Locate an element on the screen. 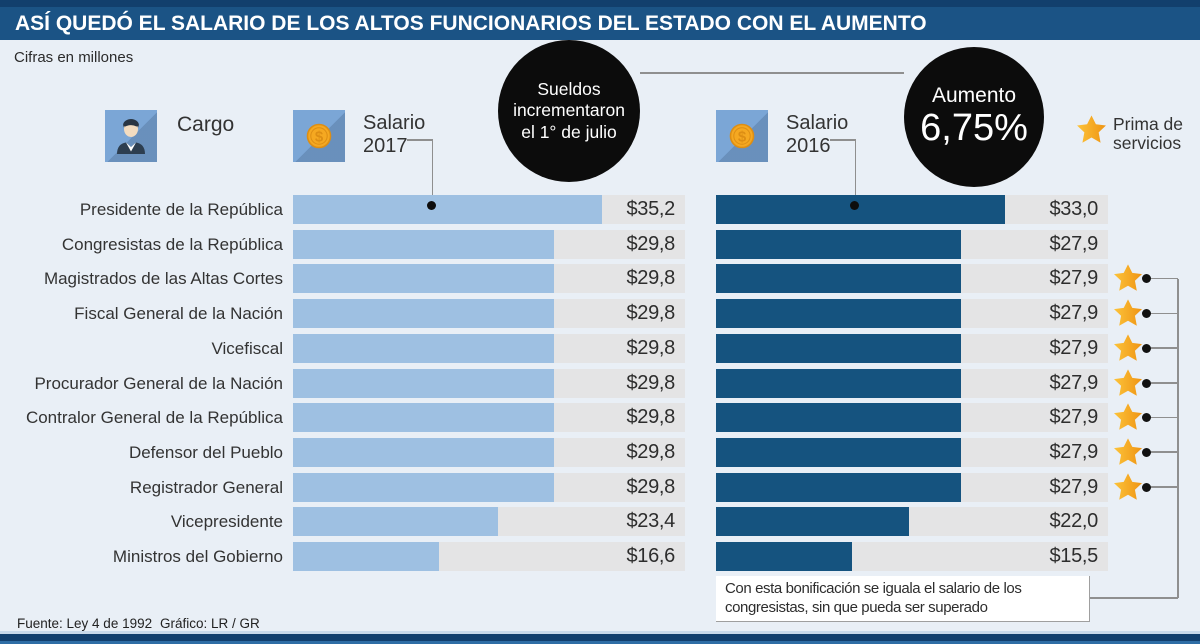 This screenshot has height=644, width=1200. salario-2016-value: $15,5 is located at coordinates (1073, 556).